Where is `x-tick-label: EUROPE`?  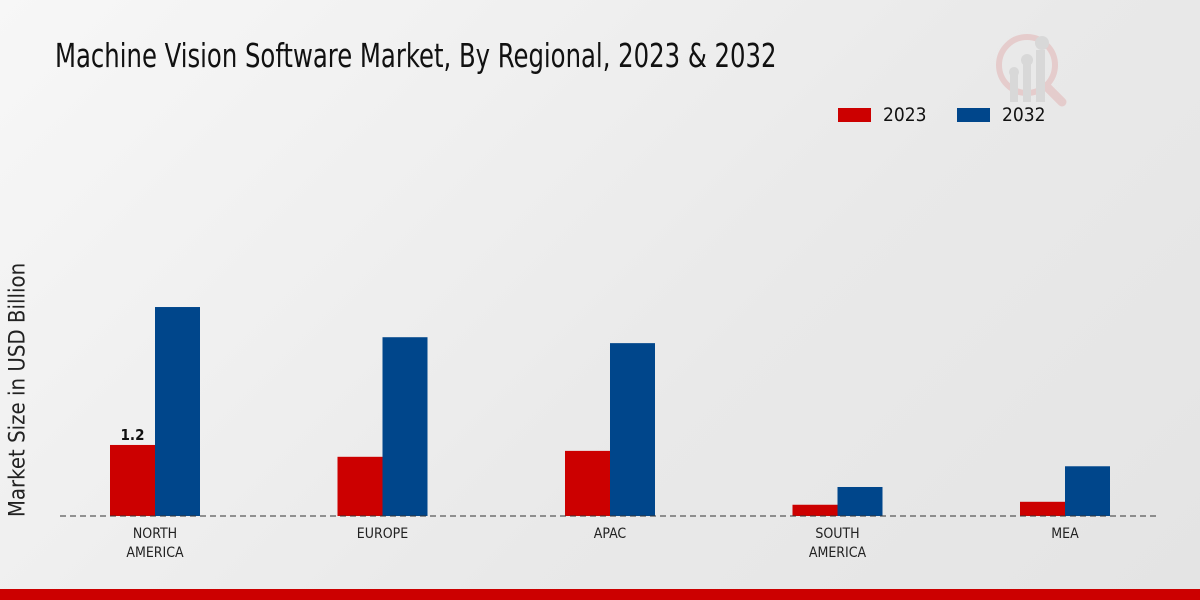
x-tick-label: EUROPE is located at coordinates (382, 534).